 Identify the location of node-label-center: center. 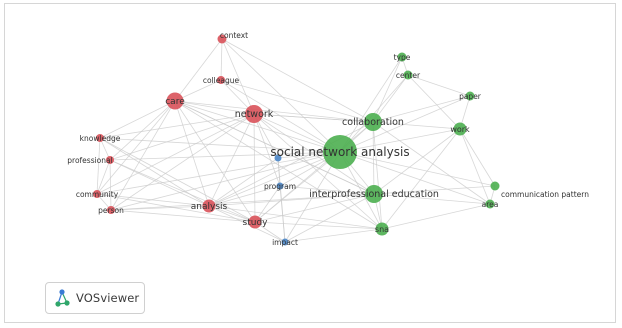
(408, 75).